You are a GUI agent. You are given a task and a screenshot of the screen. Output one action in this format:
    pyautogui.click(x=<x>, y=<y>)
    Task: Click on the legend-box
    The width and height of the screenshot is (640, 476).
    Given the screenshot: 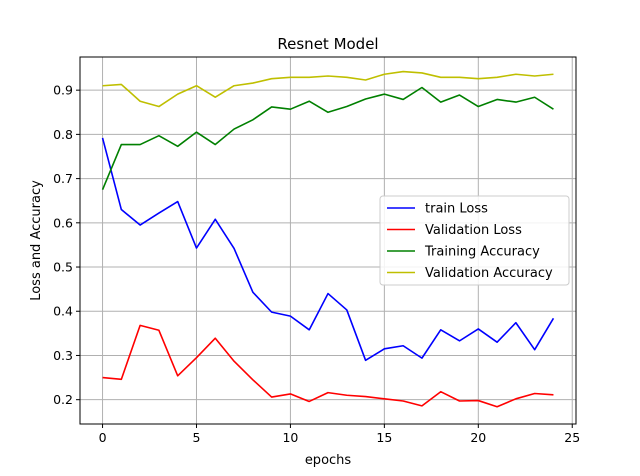 What is the action you would take?
    pyautogui.click(x=474, y=240)
    